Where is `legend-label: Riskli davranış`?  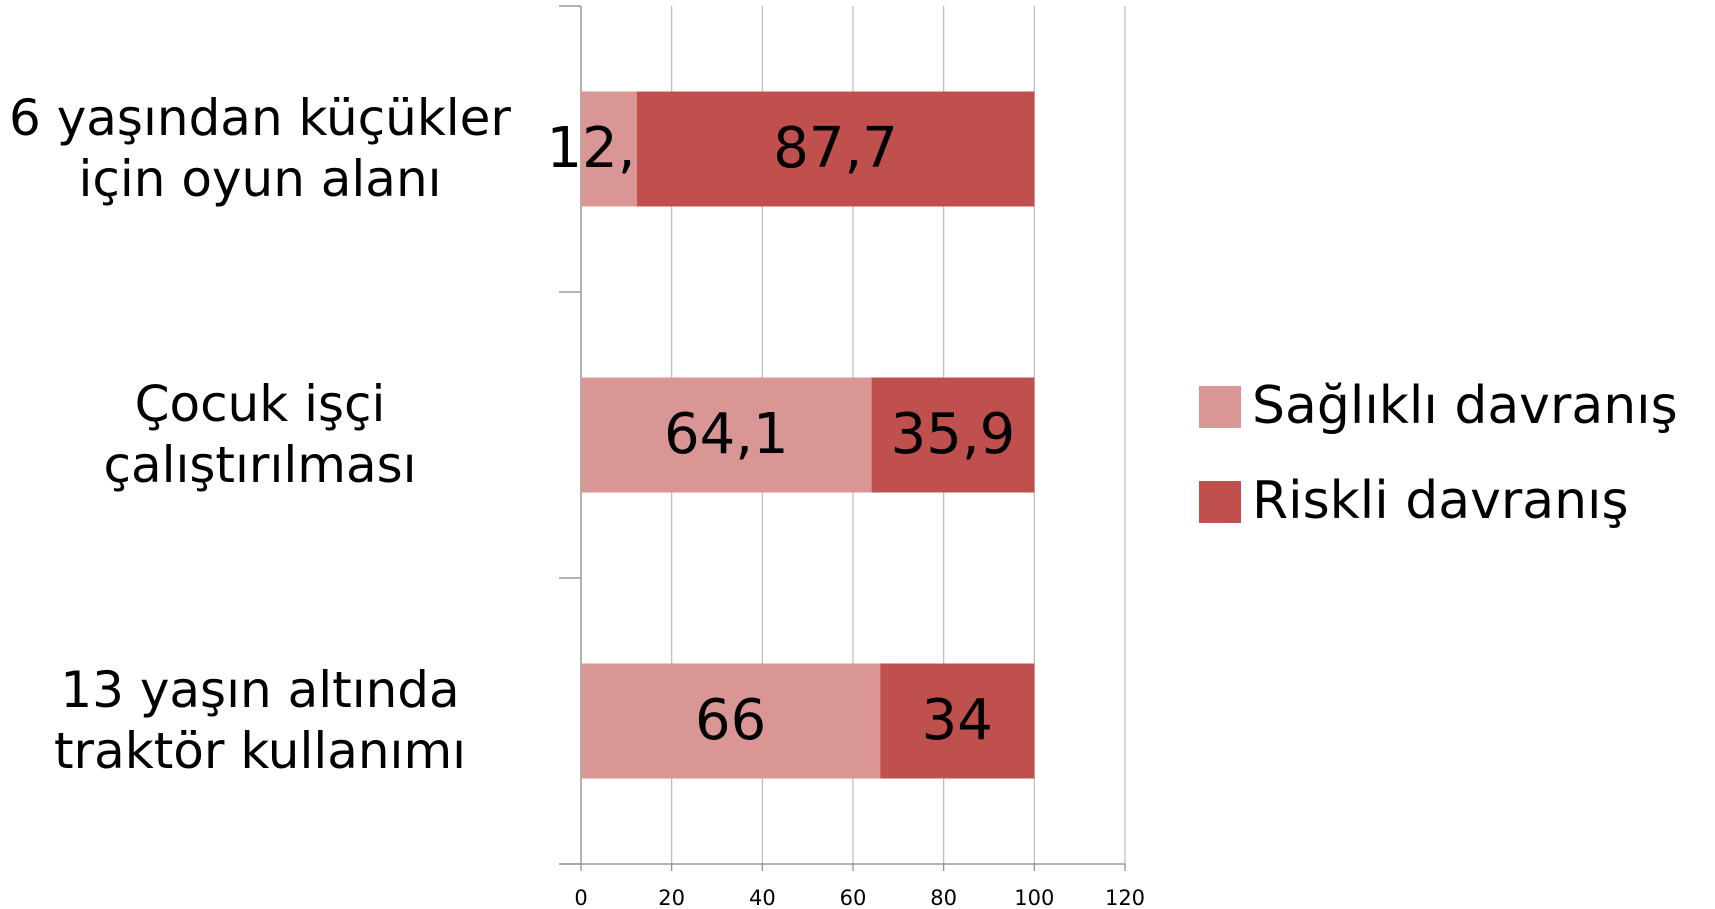
legend-label: Riskli davranış is located at coordinates (1440, 501).